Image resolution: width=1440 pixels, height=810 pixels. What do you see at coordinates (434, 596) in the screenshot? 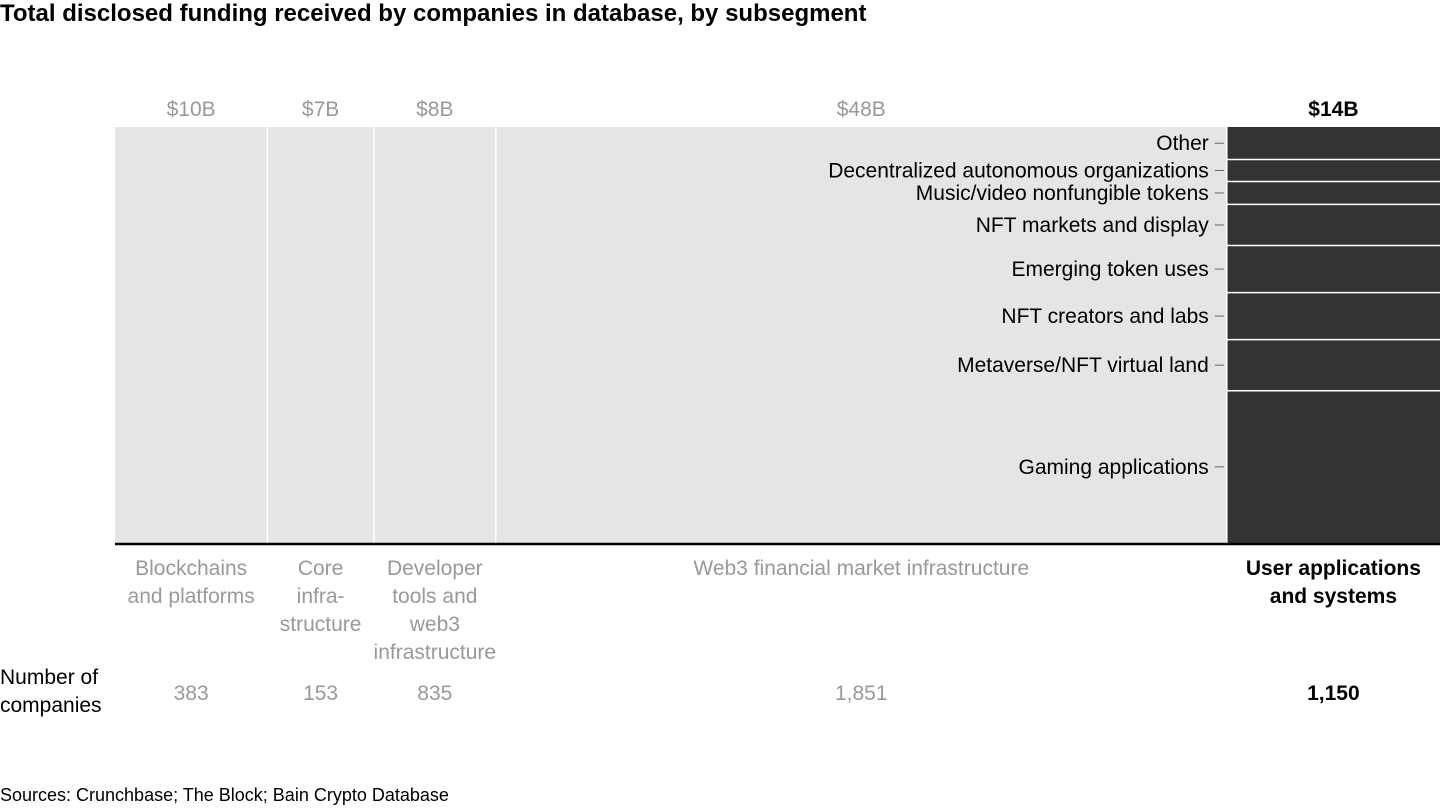
I see `segment-category-label: tools and` at bounding box center [434, 596].